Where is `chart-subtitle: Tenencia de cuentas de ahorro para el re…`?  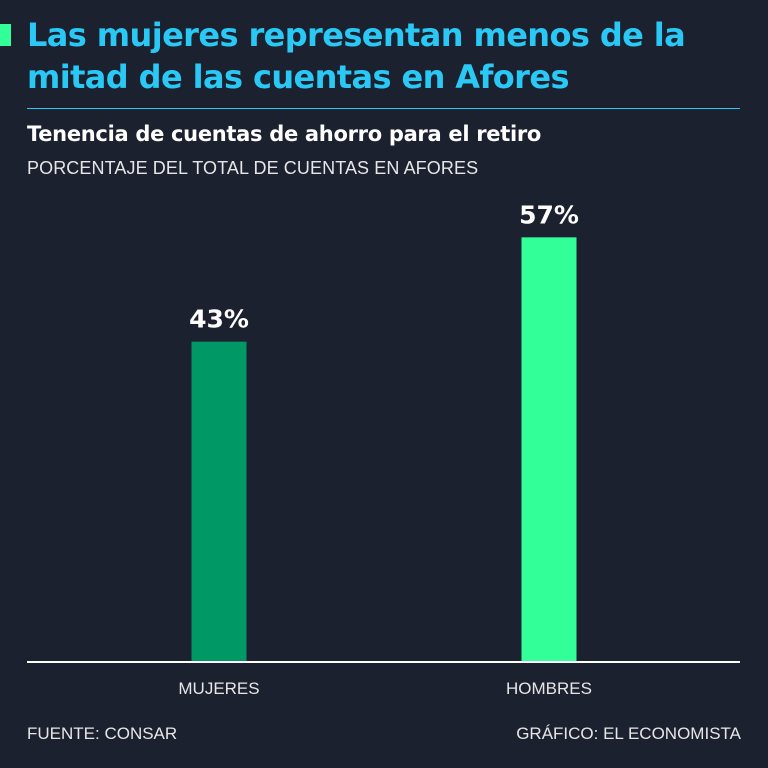 chart-subtitle: Tenencia de cuentas de ahorro para el re… is located at coordinates (284, 134).